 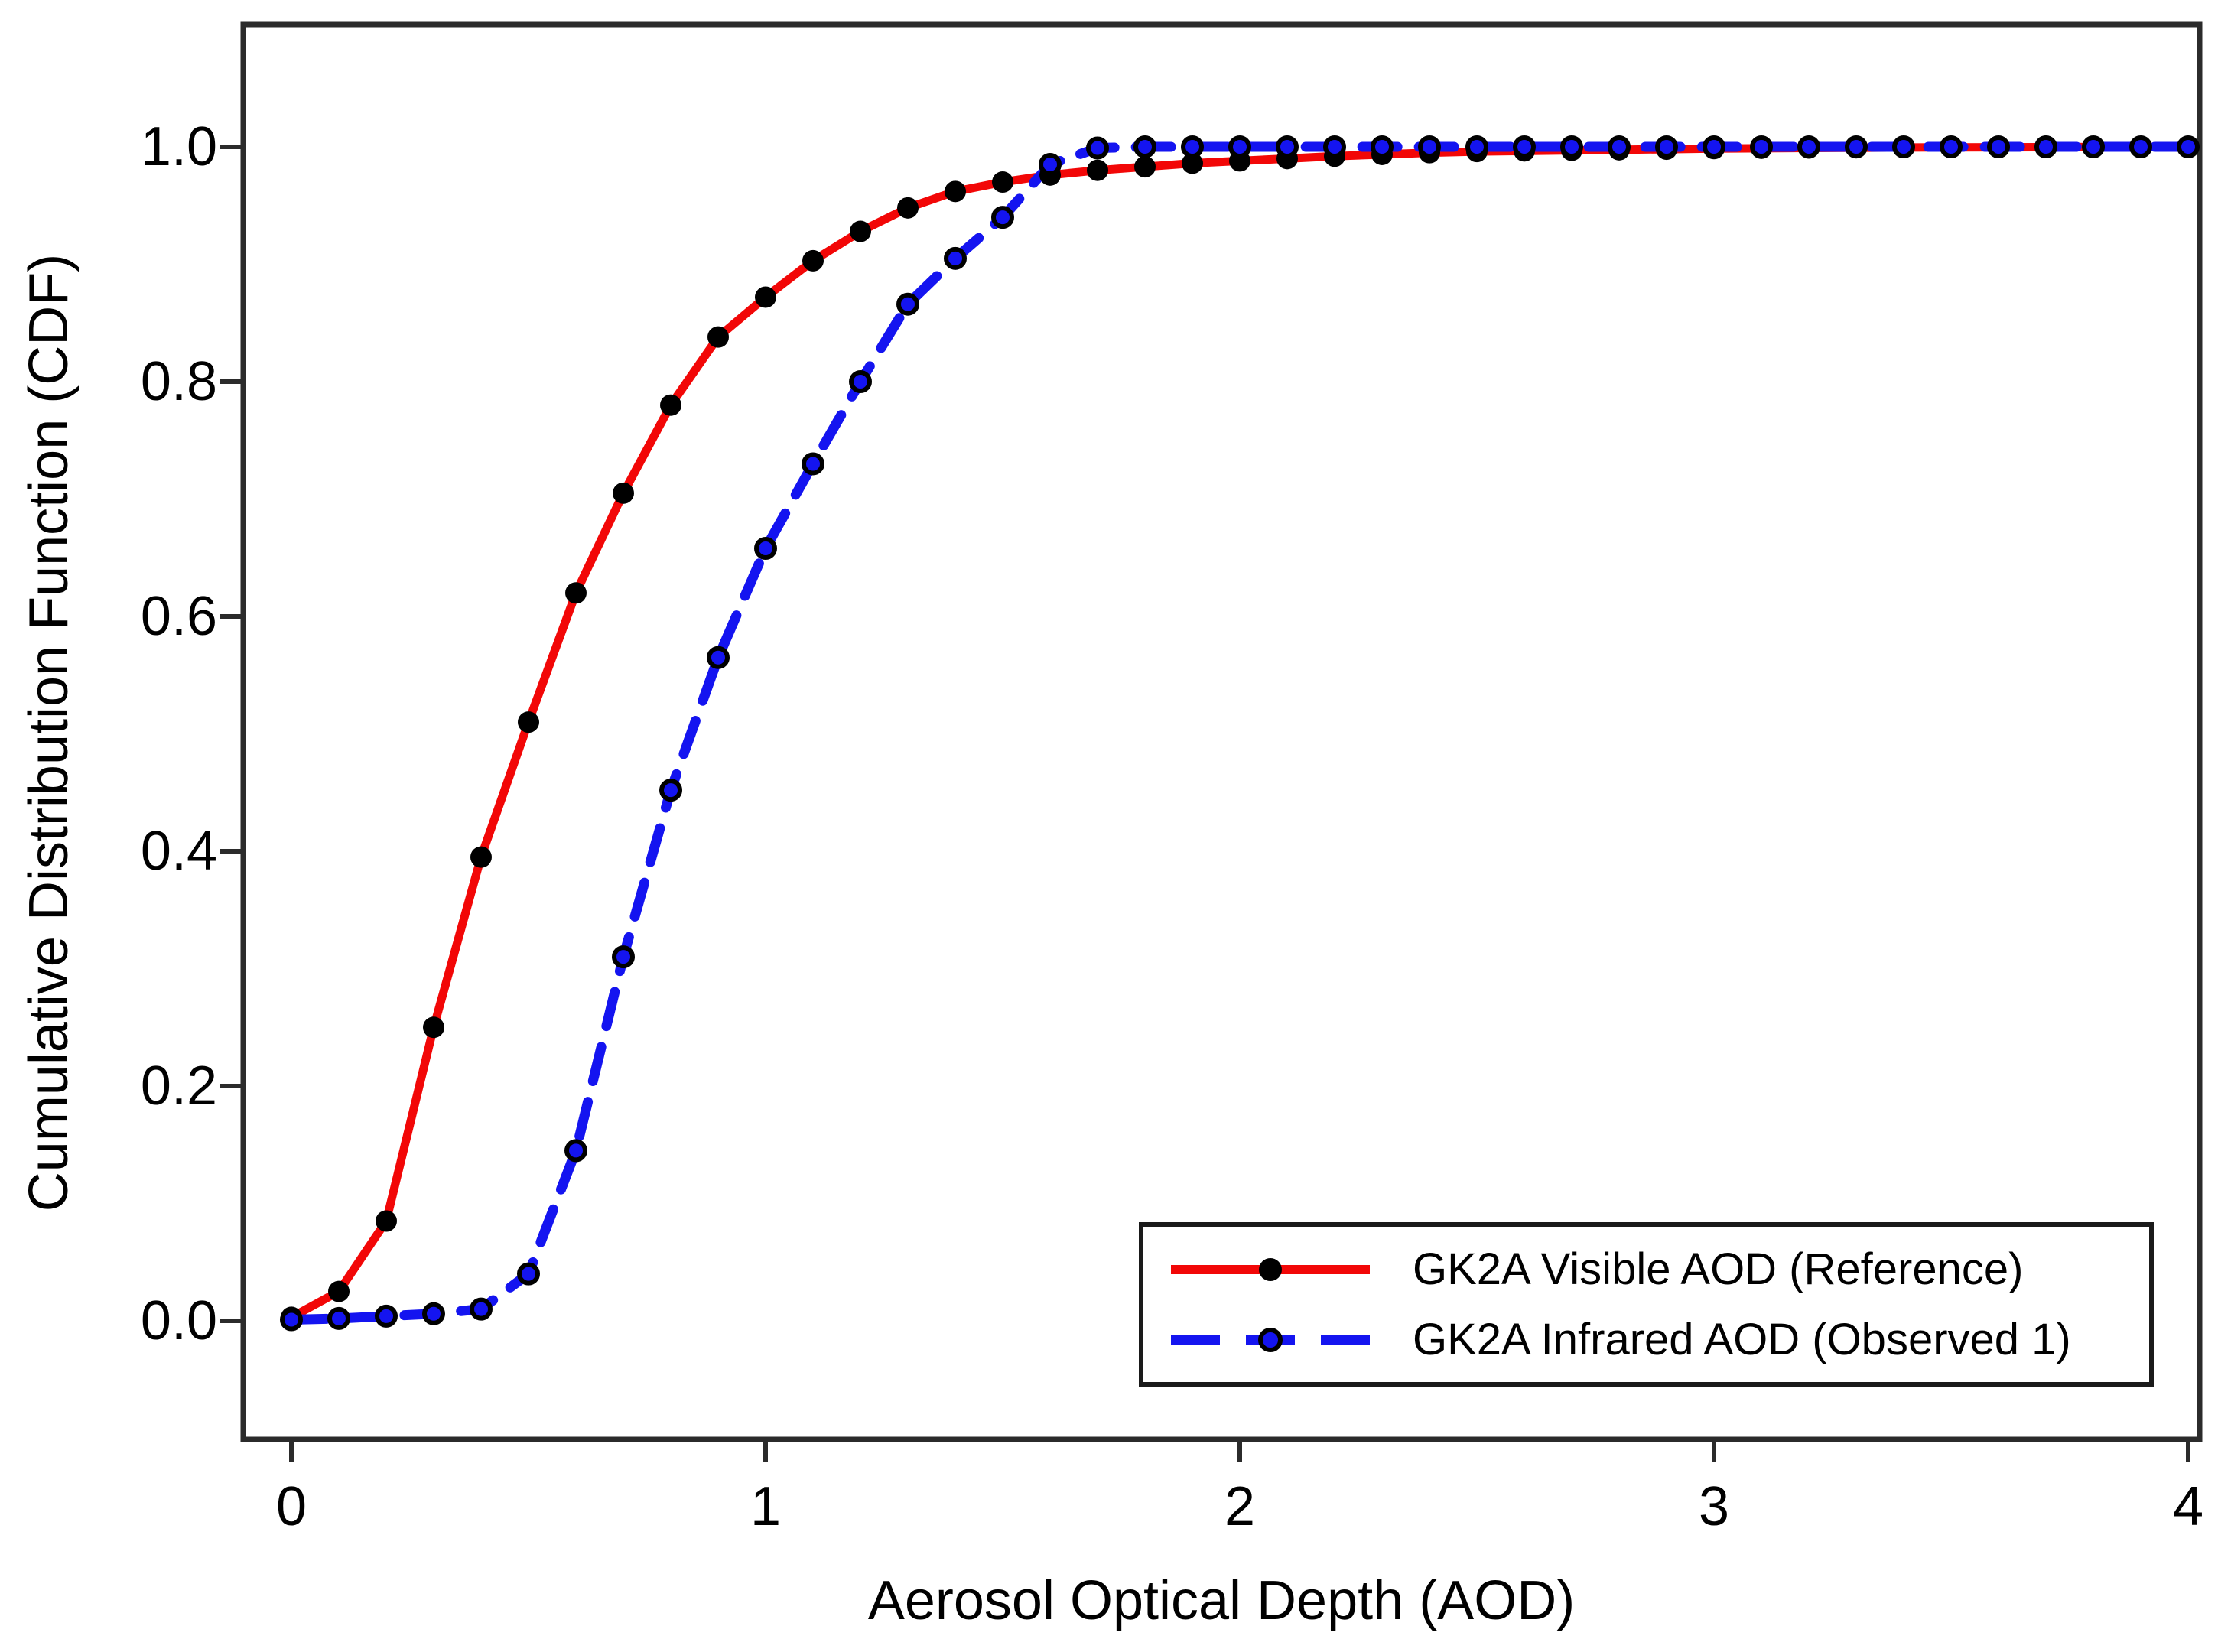 What do you see at coordinates (178, 1321) in the screenshot?
I see `y-tick-label: 0.0` at bounding box center [178, 1321].